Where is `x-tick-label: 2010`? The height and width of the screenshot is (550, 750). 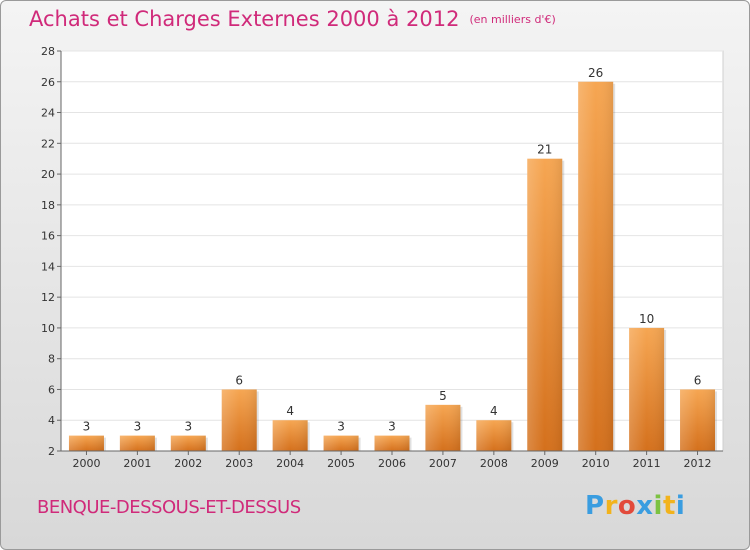 x-tick-label: 2010 is located at coordinates (596, 463).